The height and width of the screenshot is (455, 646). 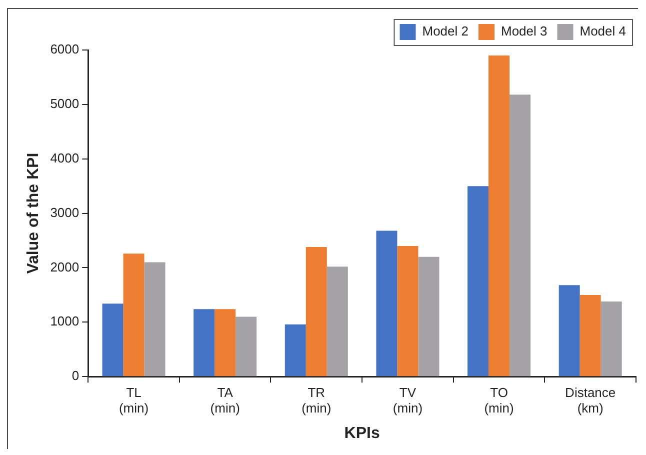 I want to click on legend-label: Model 2, so click(x=445, y=31).